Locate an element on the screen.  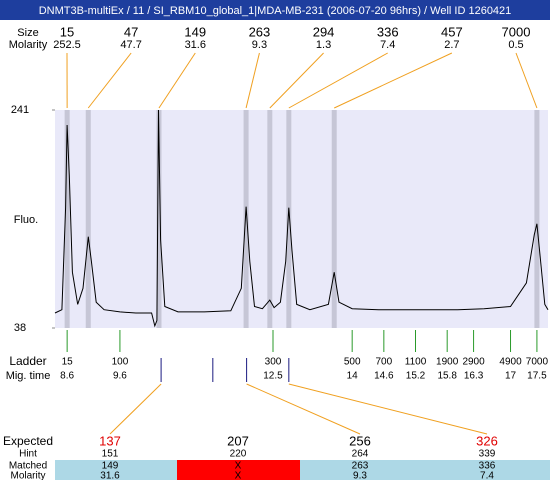
ladder-size: 7000 is located at coordinates (537, 362).